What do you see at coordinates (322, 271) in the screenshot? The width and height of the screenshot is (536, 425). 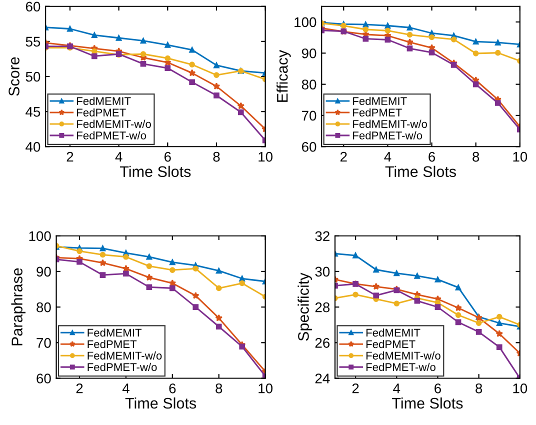 I see `y-tick-label: 30` at bounding box center [322, 271].